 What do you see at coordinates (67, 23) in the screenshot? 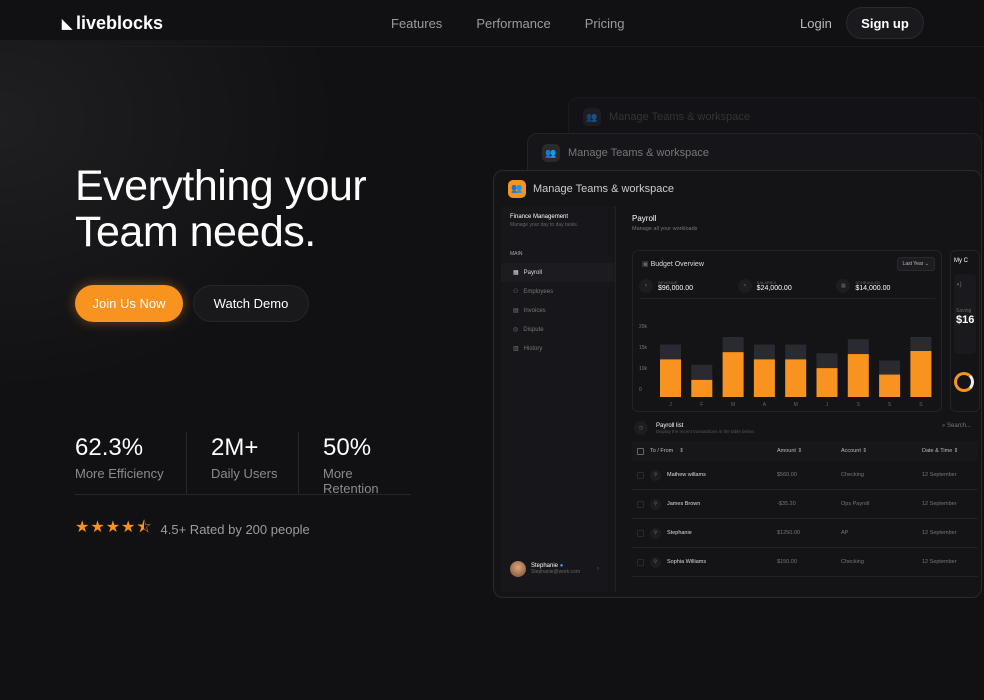
I see `logo-icon: ◣` at bounding box center [67, 23].